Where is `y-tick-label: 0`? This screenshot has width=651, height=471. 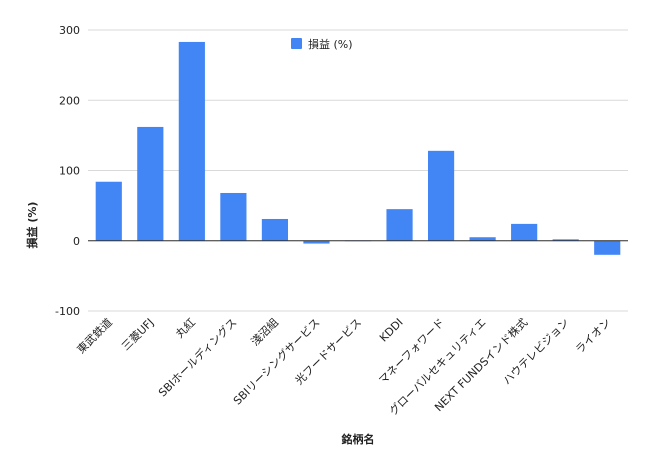 y-tick-label: 0 is located at coordinates (76, 241).